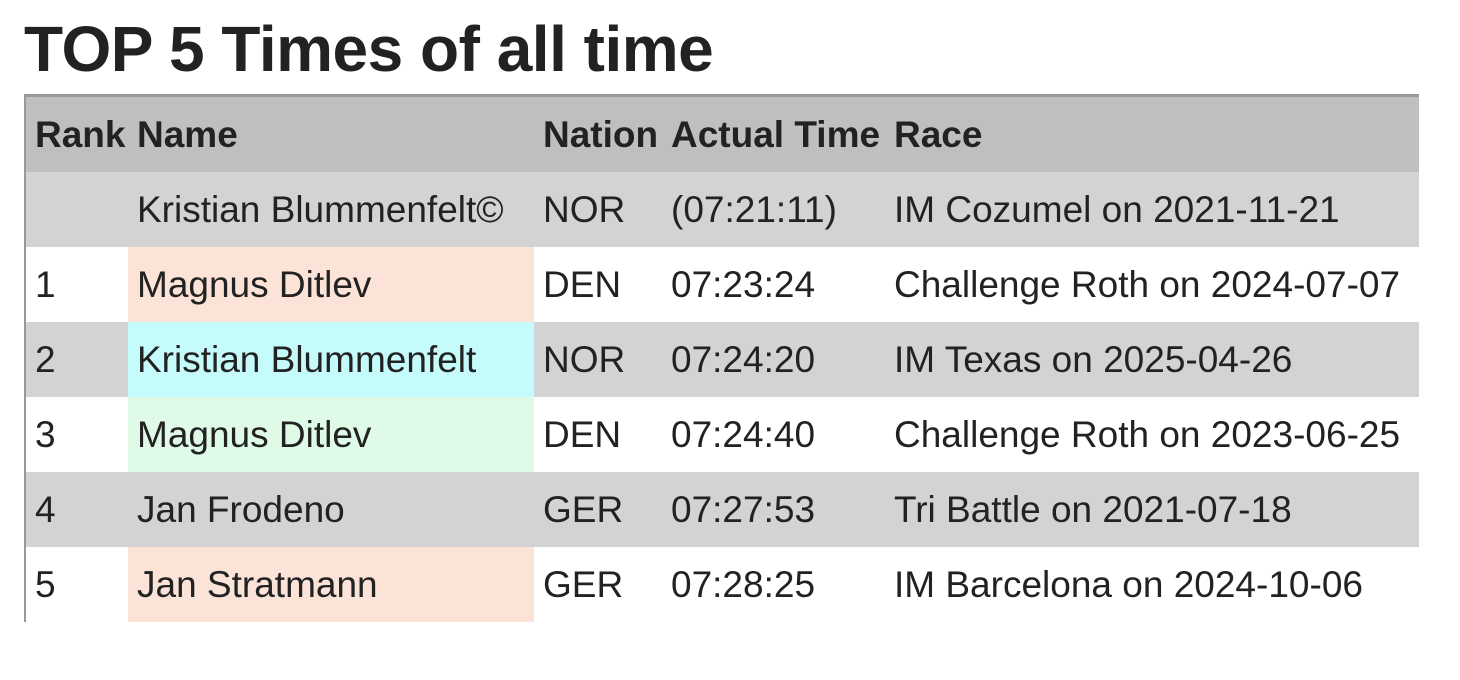 Image resolution: width=1460 pixels, height=680 pixels. I want to click on rank: 2, so click(76, 359).